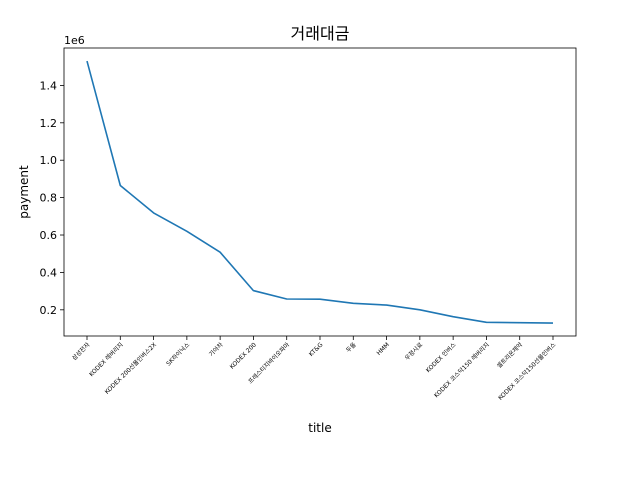  I want to click on y-tick-label: 0.2, so click(49, 310).